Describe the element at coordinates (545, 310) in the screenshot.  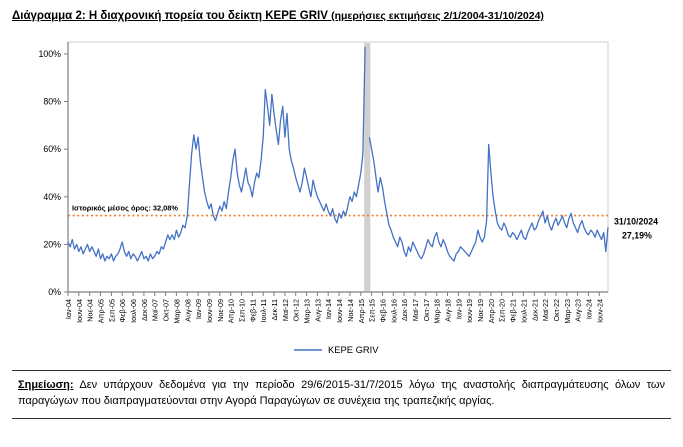
I see `x-tick-label: Μαϊ-22` at that location.